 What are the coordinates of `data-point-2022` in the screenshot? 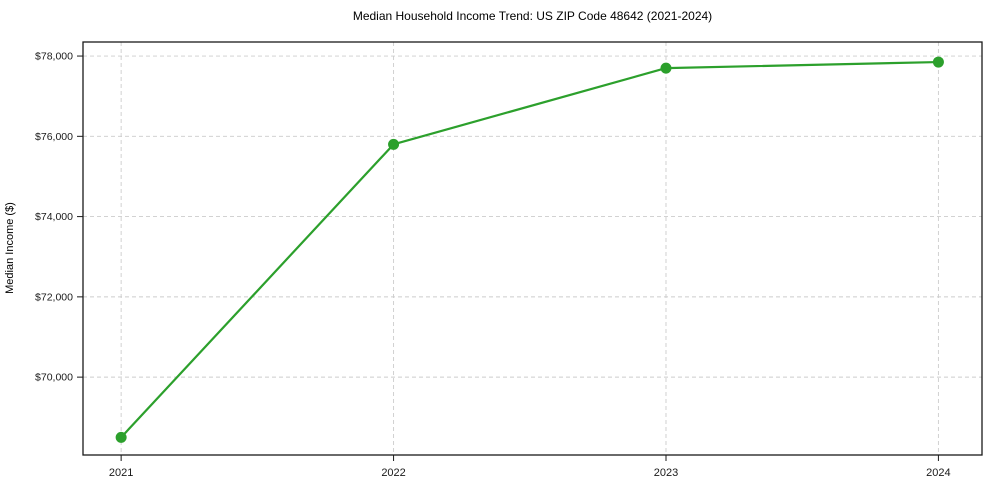 It's located at (394, 144).